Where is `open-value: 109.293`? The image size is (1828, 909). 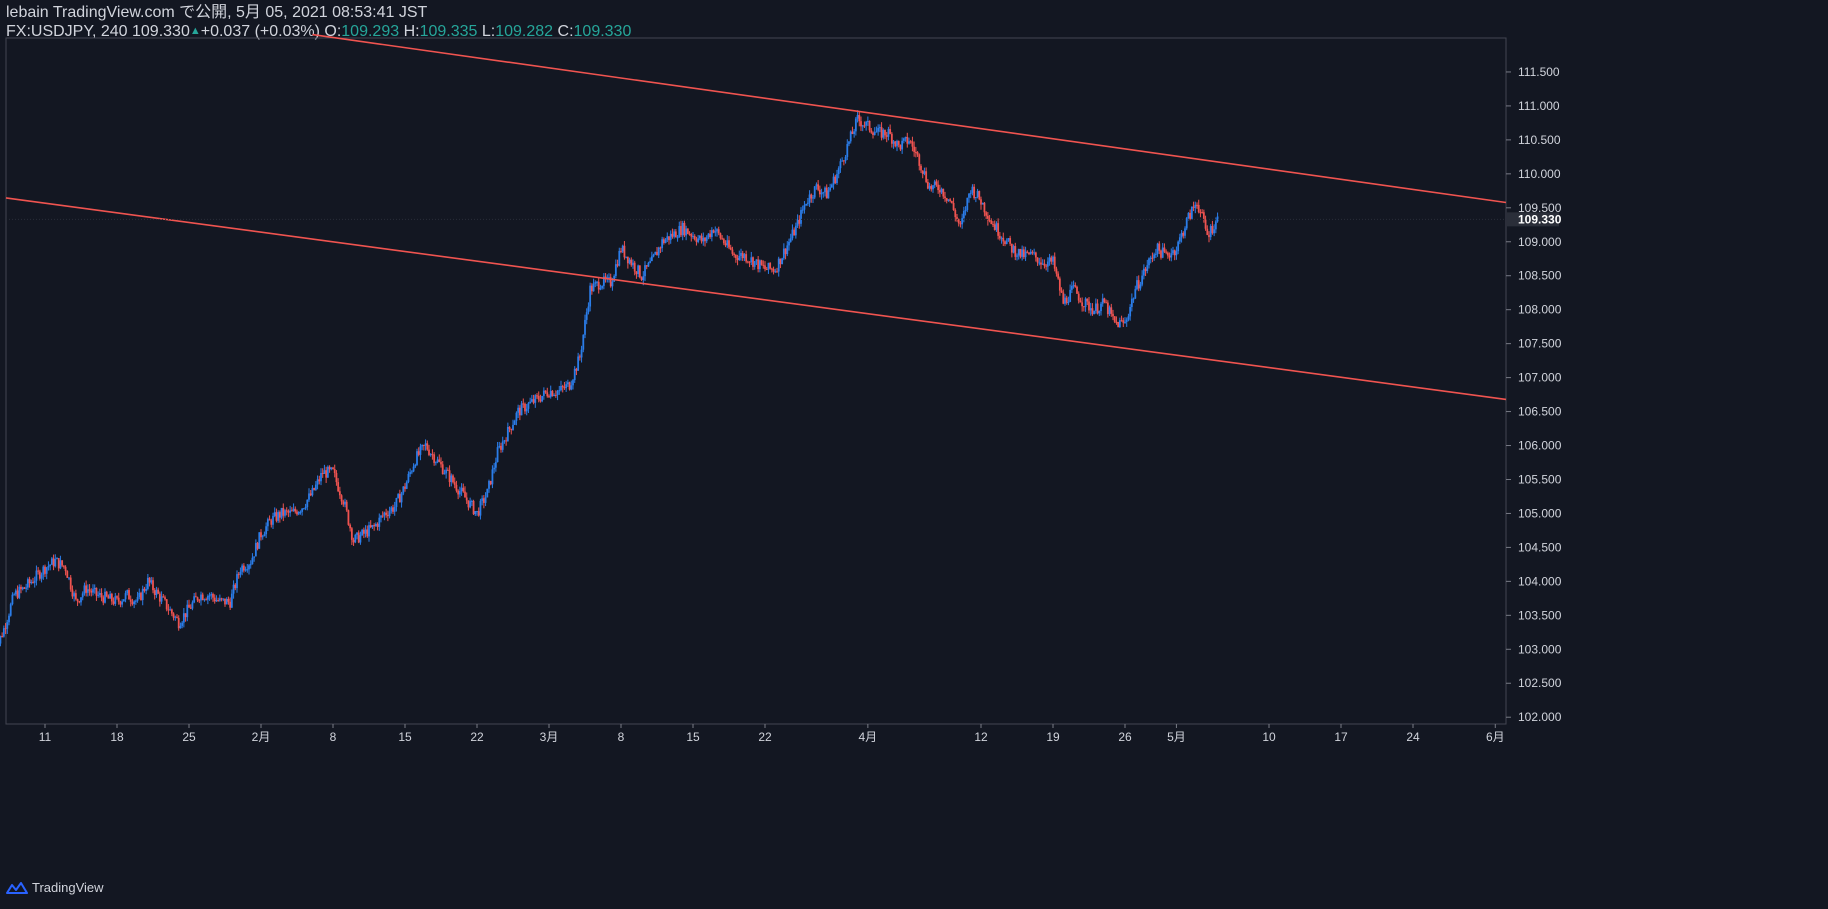
open-value: 109.293 is located at coordinates (370, 31).